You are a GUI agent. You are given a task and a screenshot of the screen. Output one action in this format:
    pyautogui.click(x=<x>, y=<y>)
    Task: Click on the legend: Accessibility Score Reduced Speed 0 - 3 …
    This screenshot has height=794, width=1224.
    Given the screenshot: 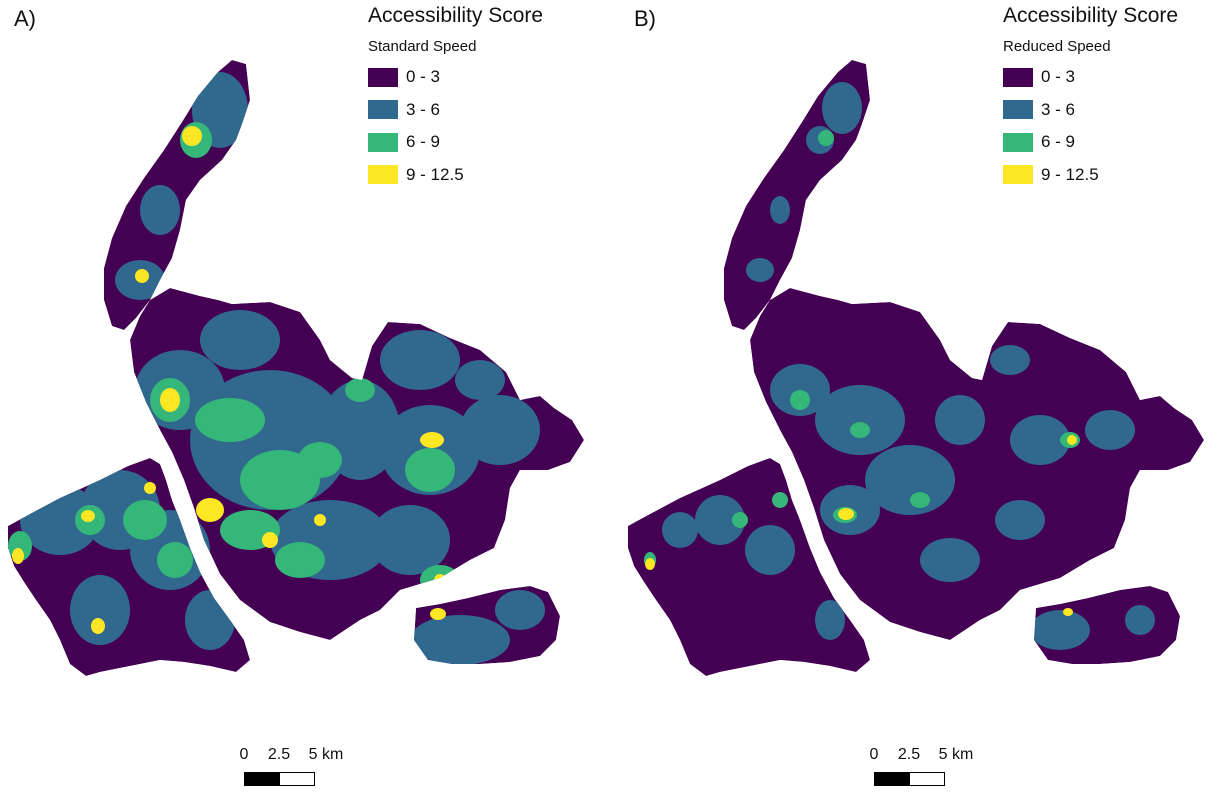 What is the action you would take?
    pyautogui.click(x=1113, y=97)
    